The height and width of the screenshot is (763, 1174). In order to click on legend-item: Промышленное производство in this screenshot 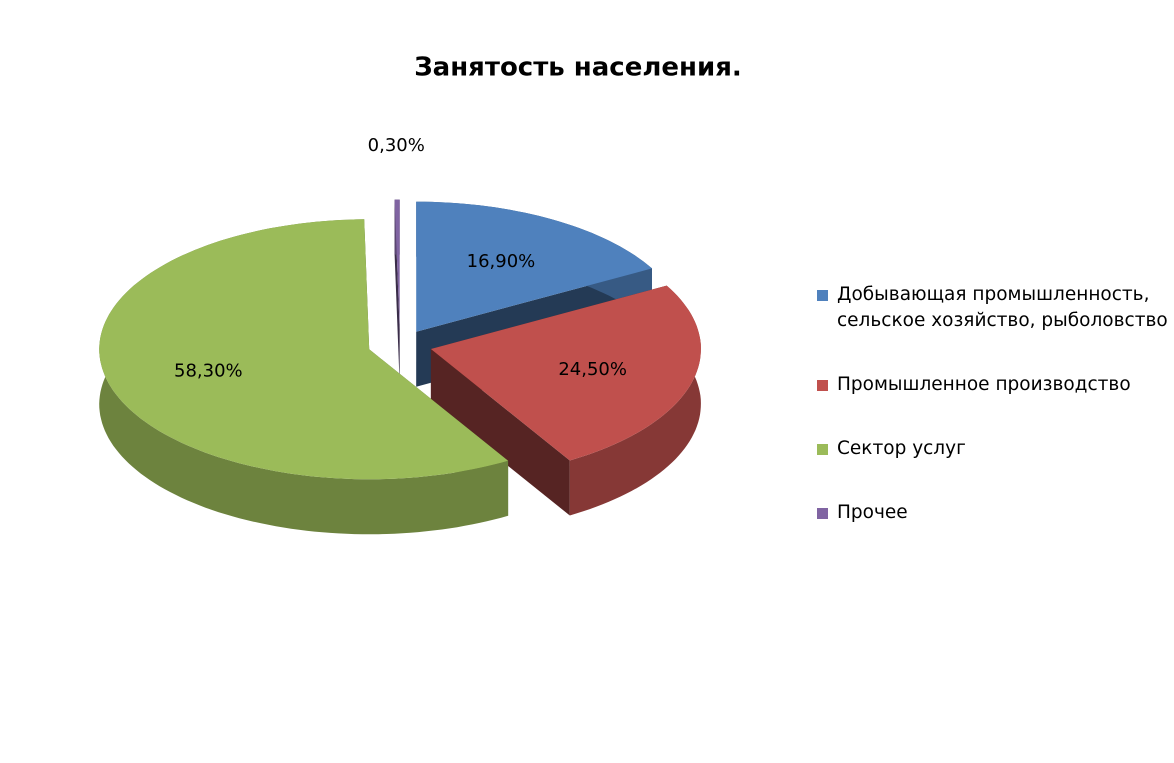, I will do `click(992, 385)`.